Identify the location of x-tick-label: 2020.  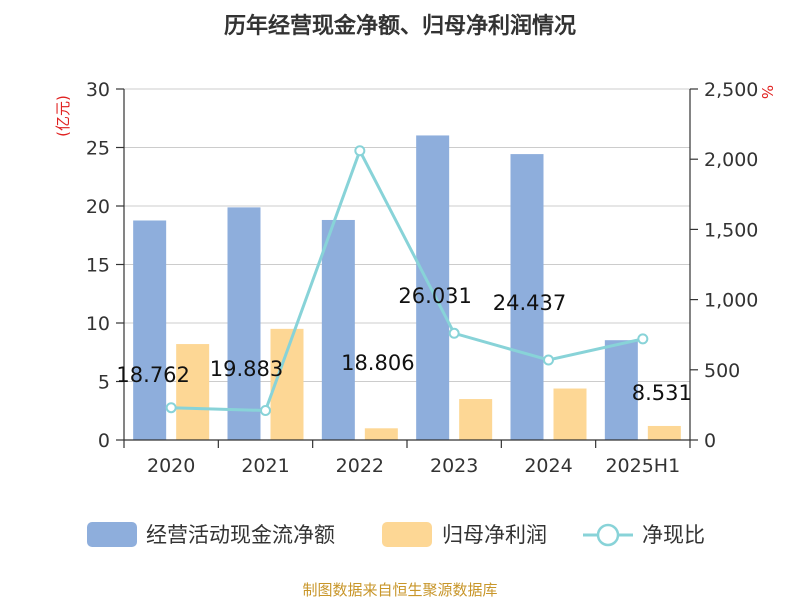
(171, 466).